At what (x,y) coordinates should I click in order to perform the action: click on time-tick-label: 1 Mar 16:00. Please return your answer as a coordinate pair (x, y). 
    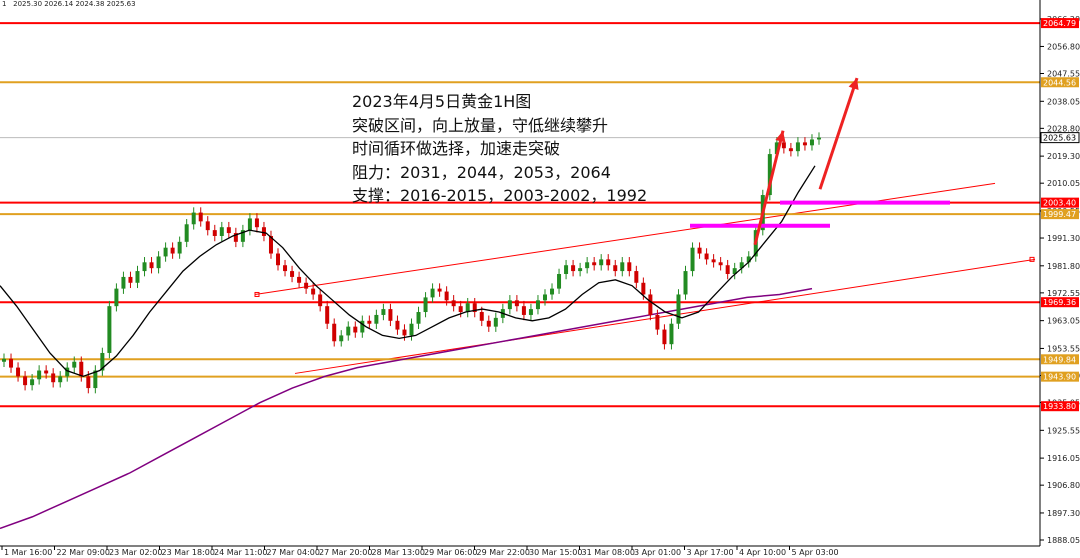
    Looking at the image, I should click on (28, 552).